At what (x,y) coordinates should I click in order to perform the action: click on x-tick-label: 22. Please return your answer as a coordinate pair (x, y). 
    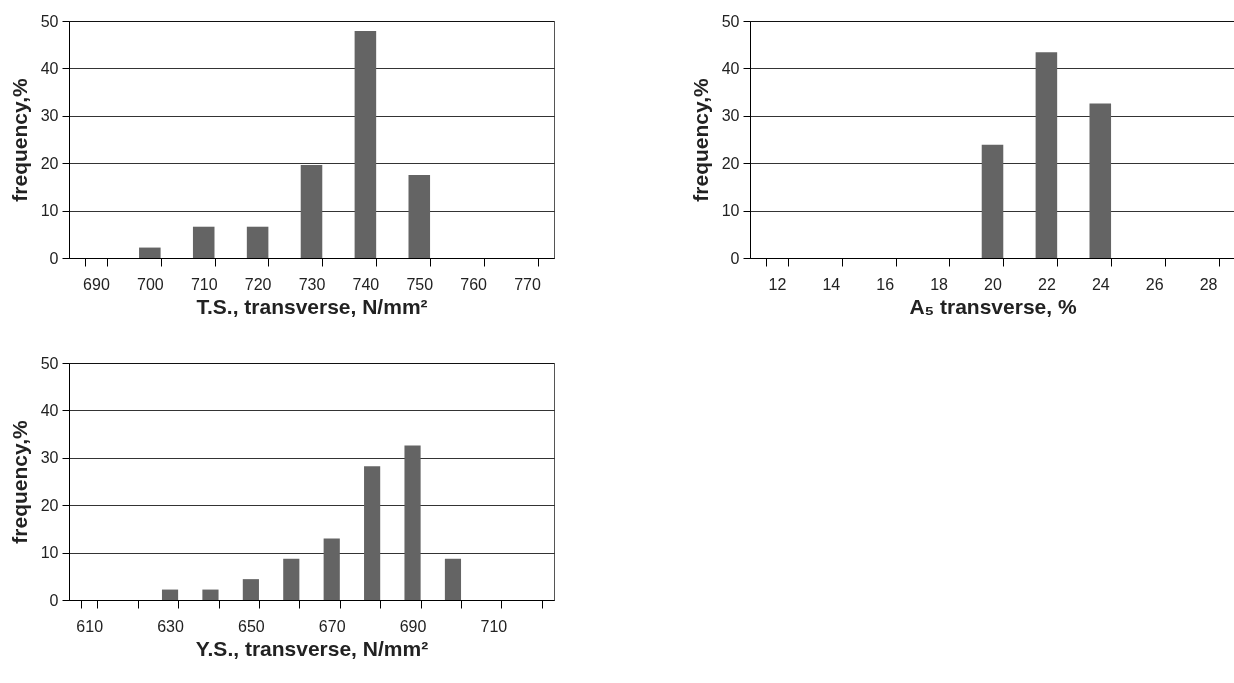
    Looking at the image, I should click on (1046, 284).